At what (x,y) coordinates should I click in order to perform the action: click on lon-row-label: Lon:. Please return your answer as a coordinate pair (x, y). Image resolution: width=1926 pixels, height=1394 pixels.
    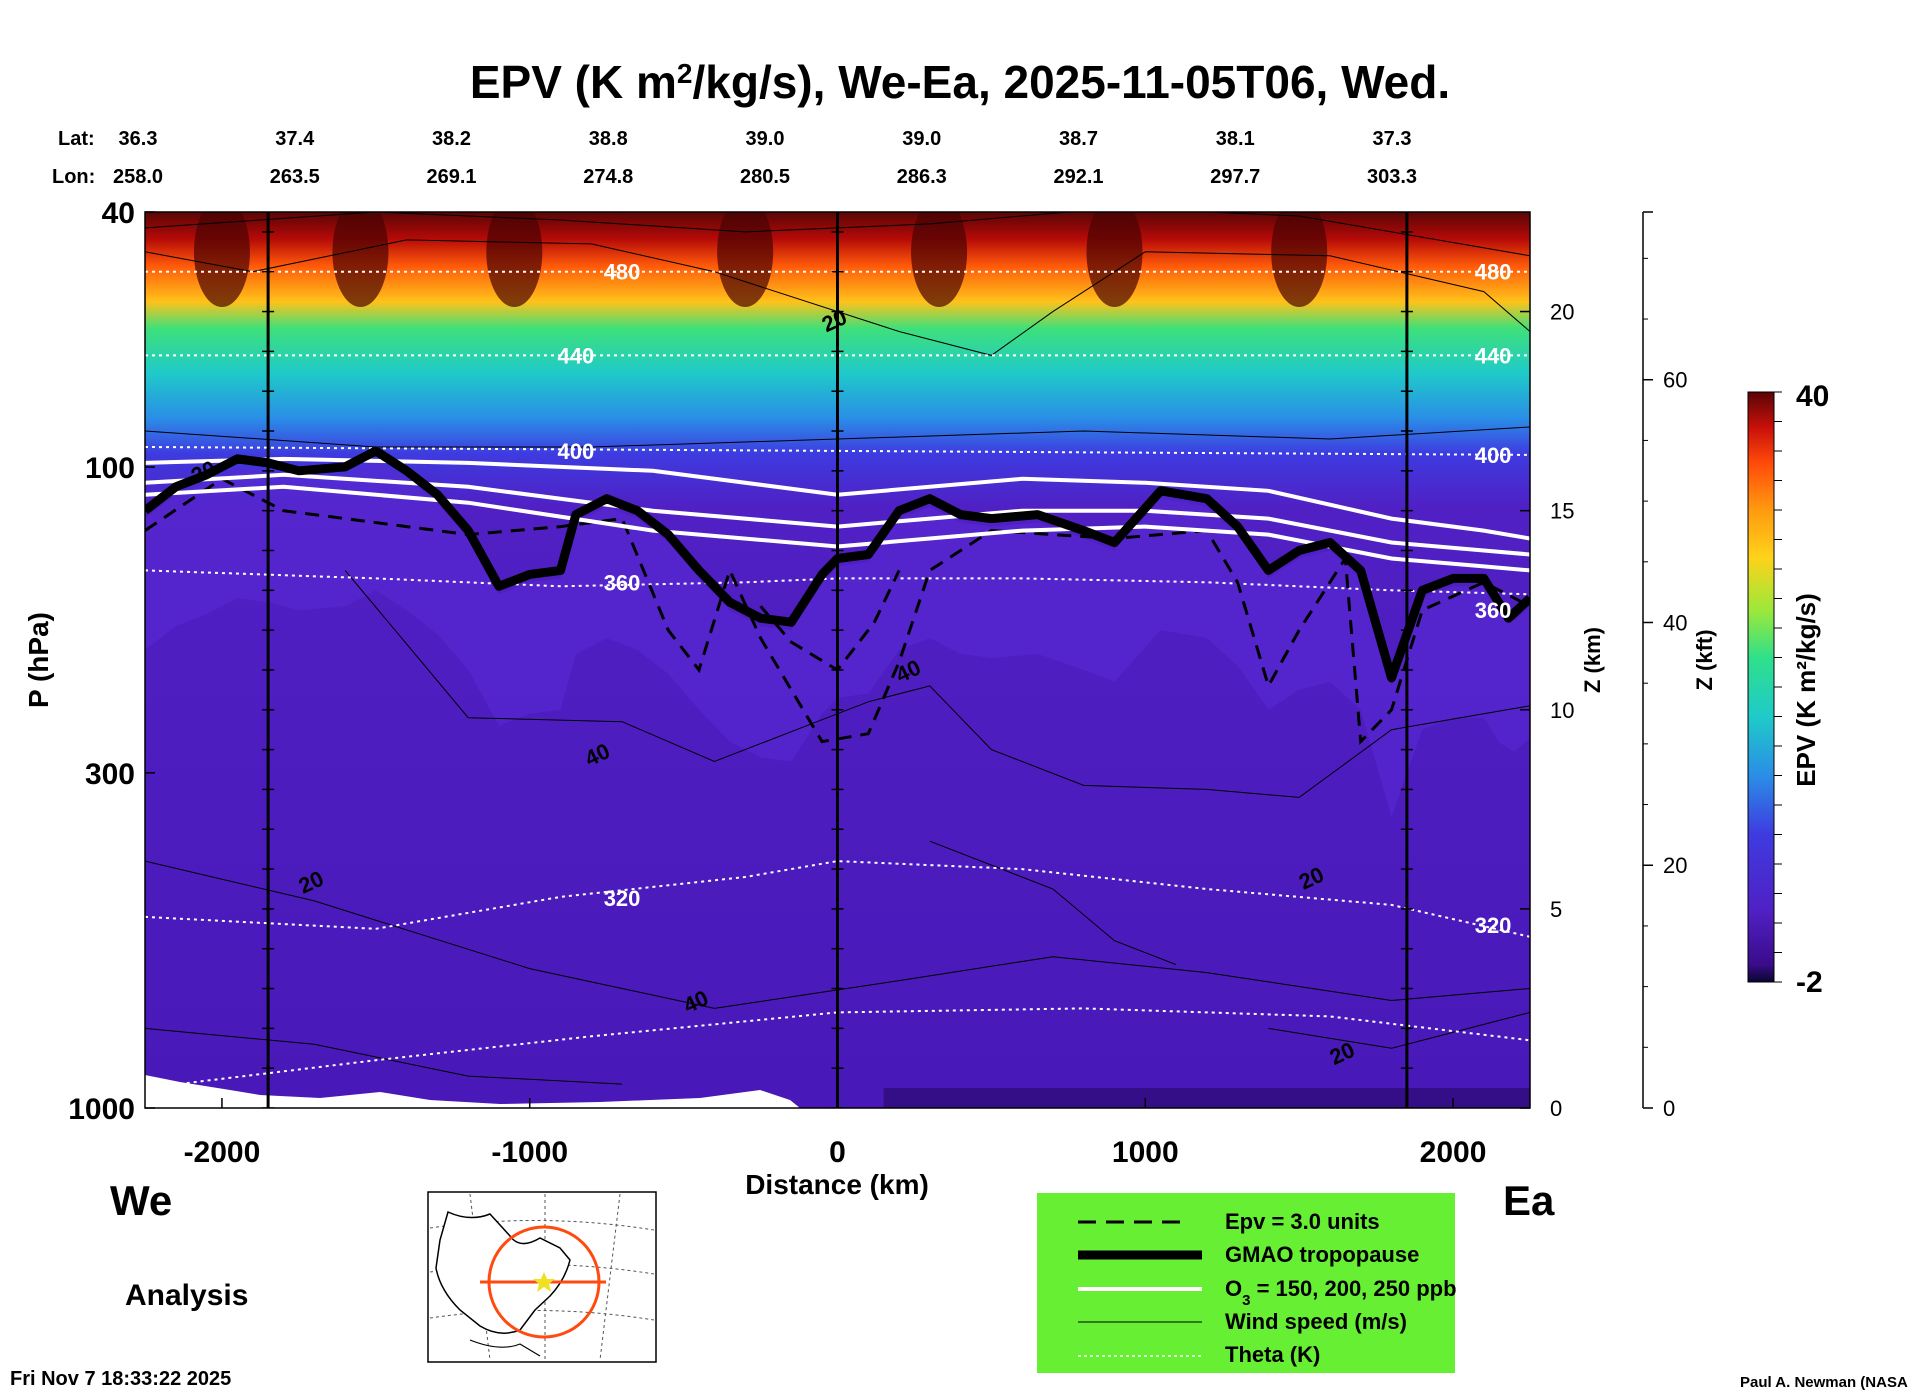
    Looking at the image, I should click on (73, 177).